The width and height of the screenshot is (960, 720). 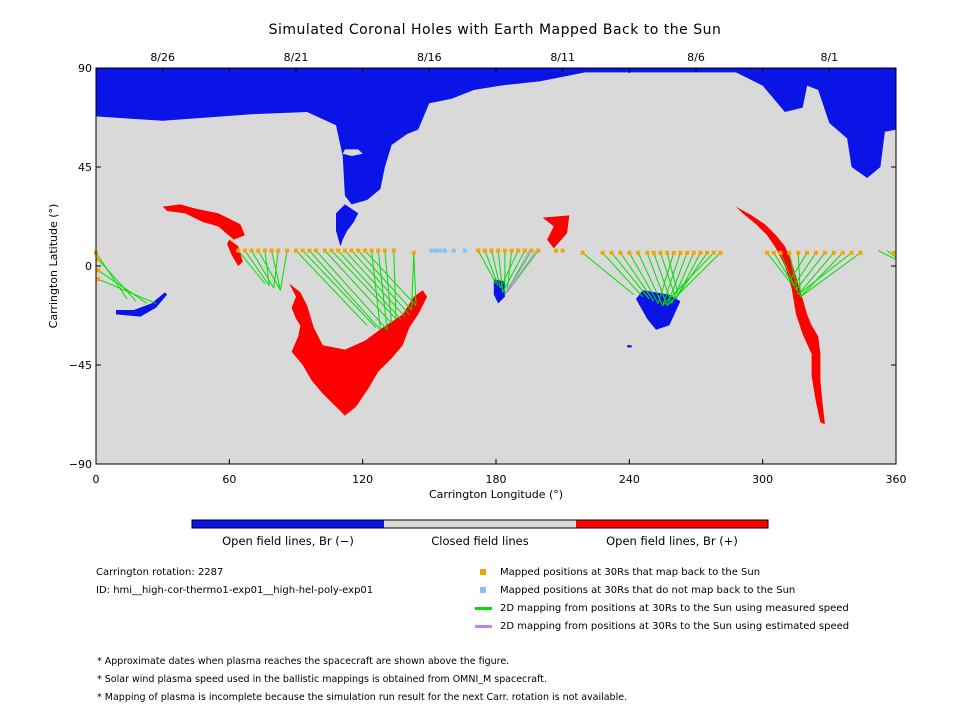 What do you see at coordinates (96, 479) in the screenshot?
I see `x-tick-label-0: 0` at bounding box center [96, 479].